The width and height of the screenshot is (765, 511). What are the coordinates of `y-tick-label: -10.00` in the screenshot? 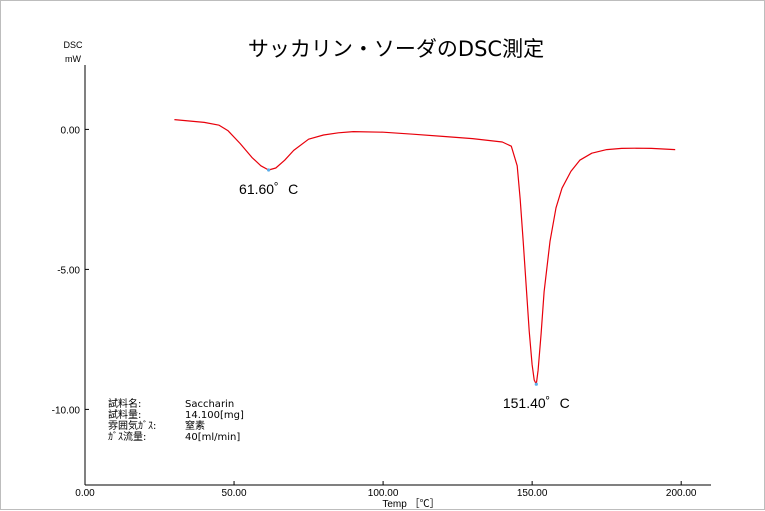 It's located at (66, 410).